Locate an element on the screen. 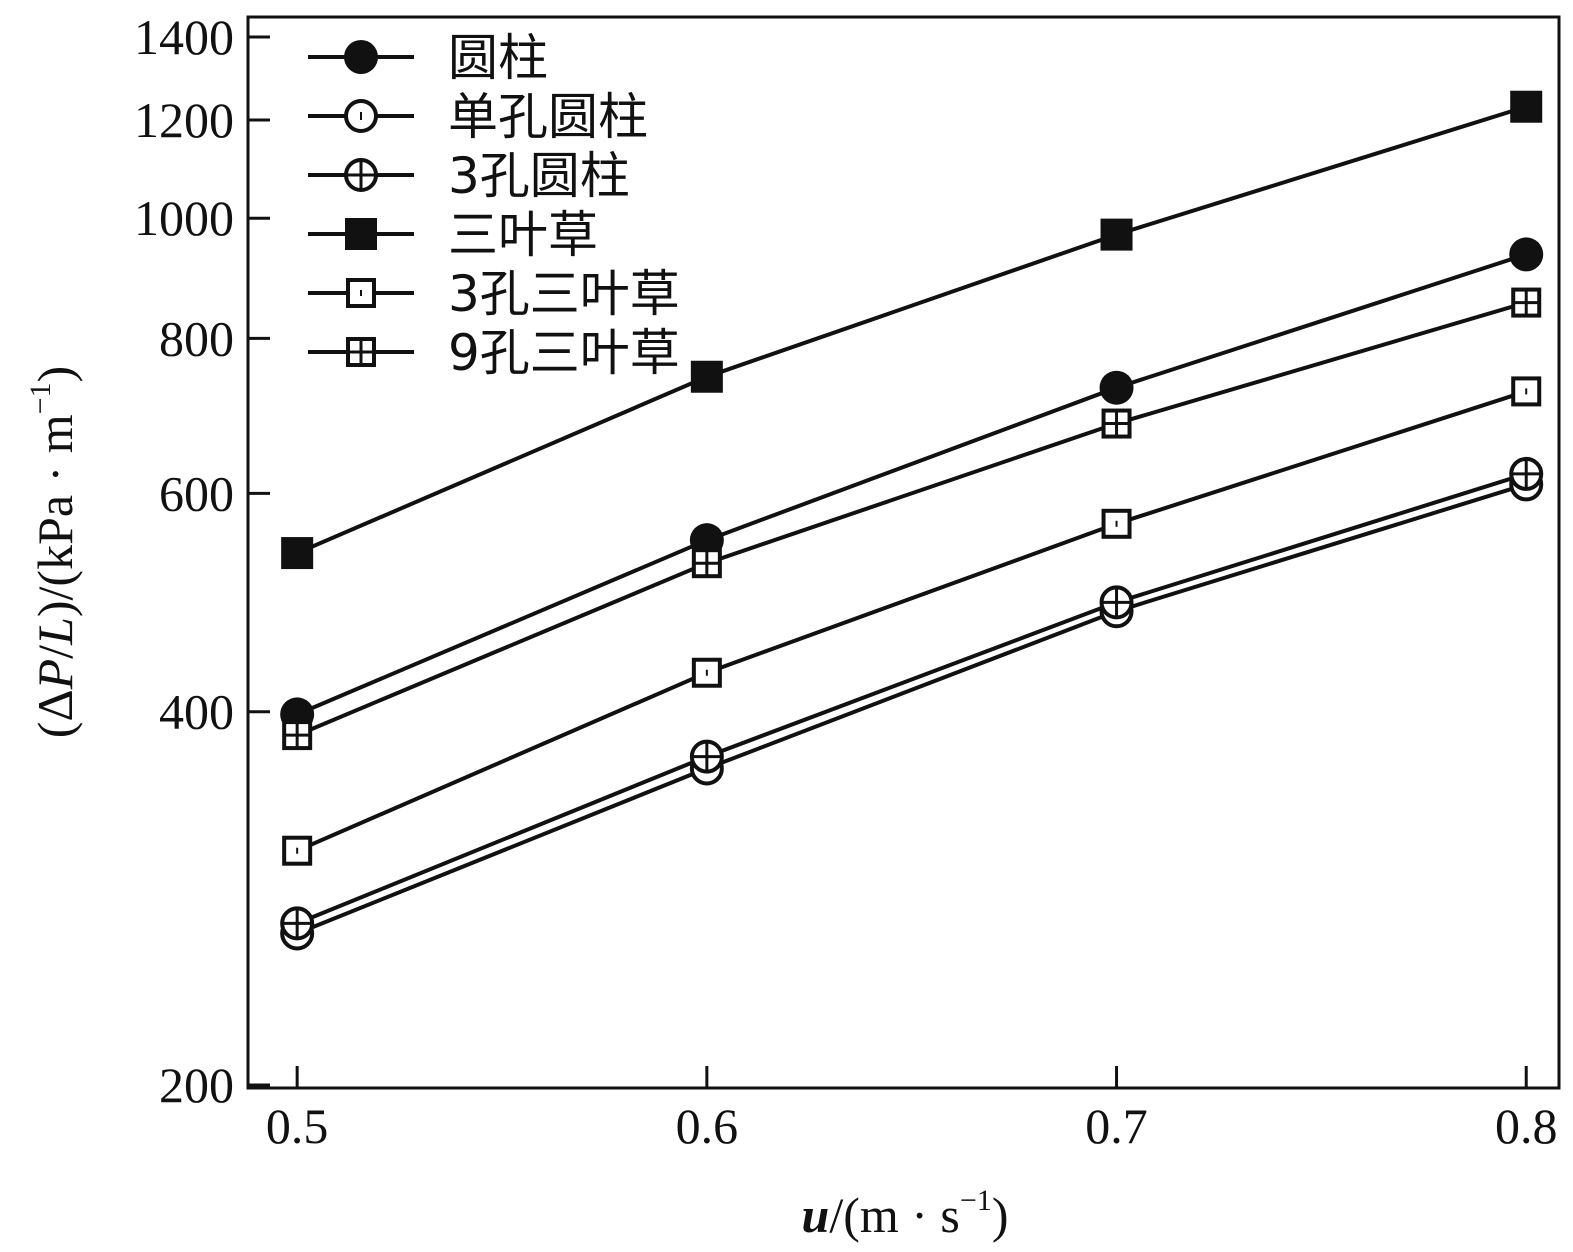 The image size is (1573, 1252). data-point-s4-p3 is located at coordinates (1116, 234).